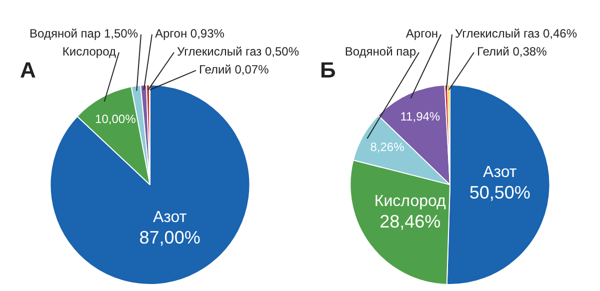 The image size is (600, 291). Describe the element at coordinates (84, 33) in the screenshot. I see `slice-label: Водяной пар 1,50%` at that location.